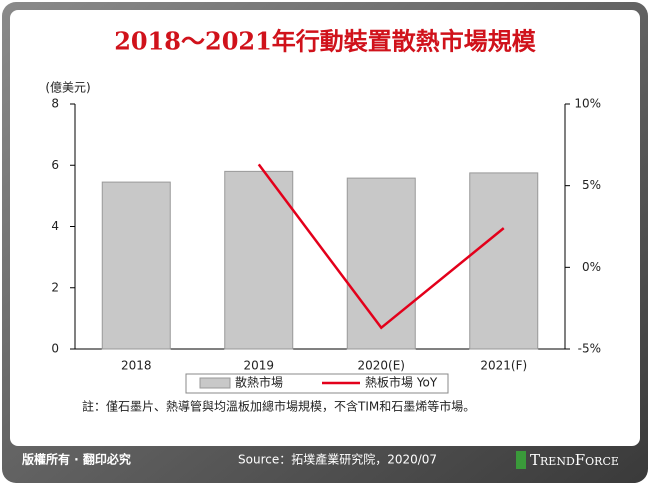 This screenshot has width=650, height=485. Describe the element at coordinates (67, 88) in the screenshot. I see `y-axis-label: (億美元)` at that location.